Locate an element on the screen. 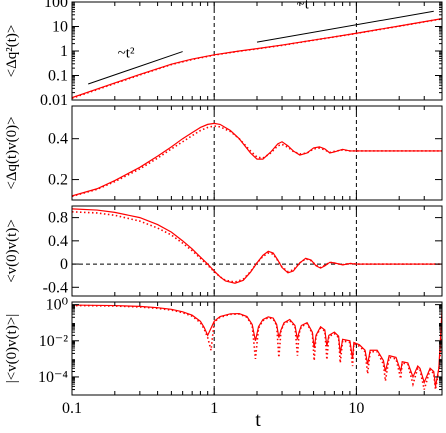  annotation-label: ~t² is located at coordinates (126, 53).